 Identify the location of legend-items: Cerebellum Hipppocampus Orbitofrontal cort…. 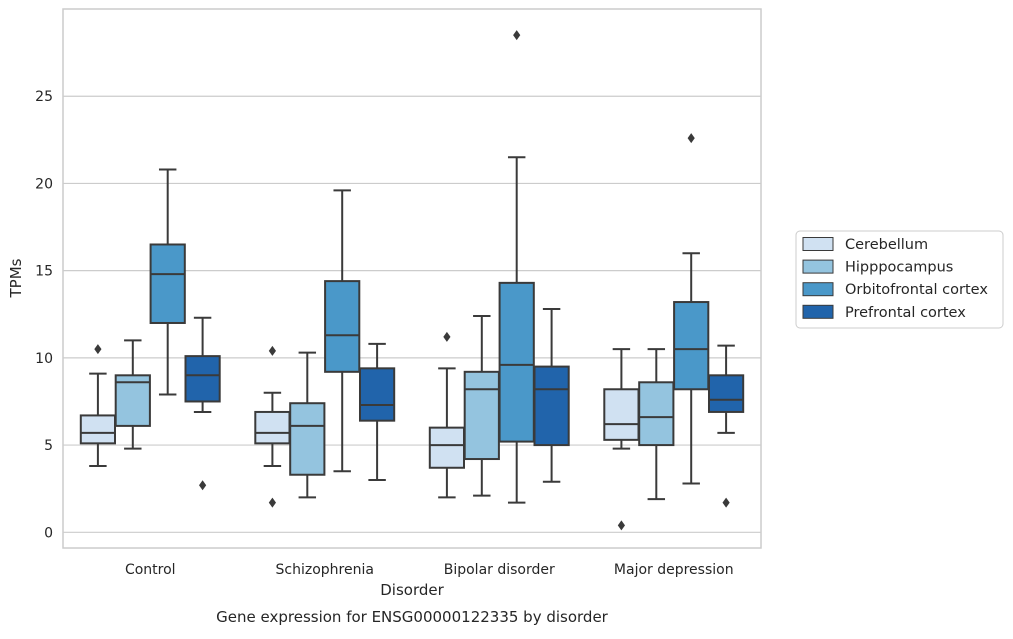
(895, 279).